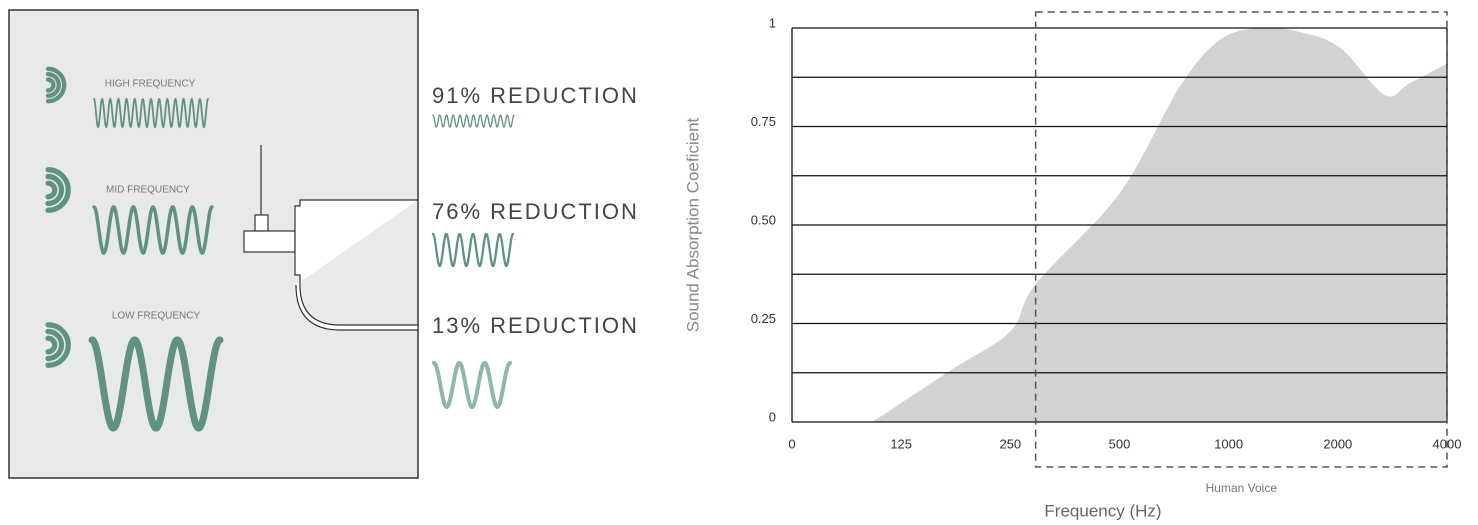  What do you see at coordinates (772, 22) in the screenshot?
I see `y-tick-label: 1` at bounding box center [772, 22].